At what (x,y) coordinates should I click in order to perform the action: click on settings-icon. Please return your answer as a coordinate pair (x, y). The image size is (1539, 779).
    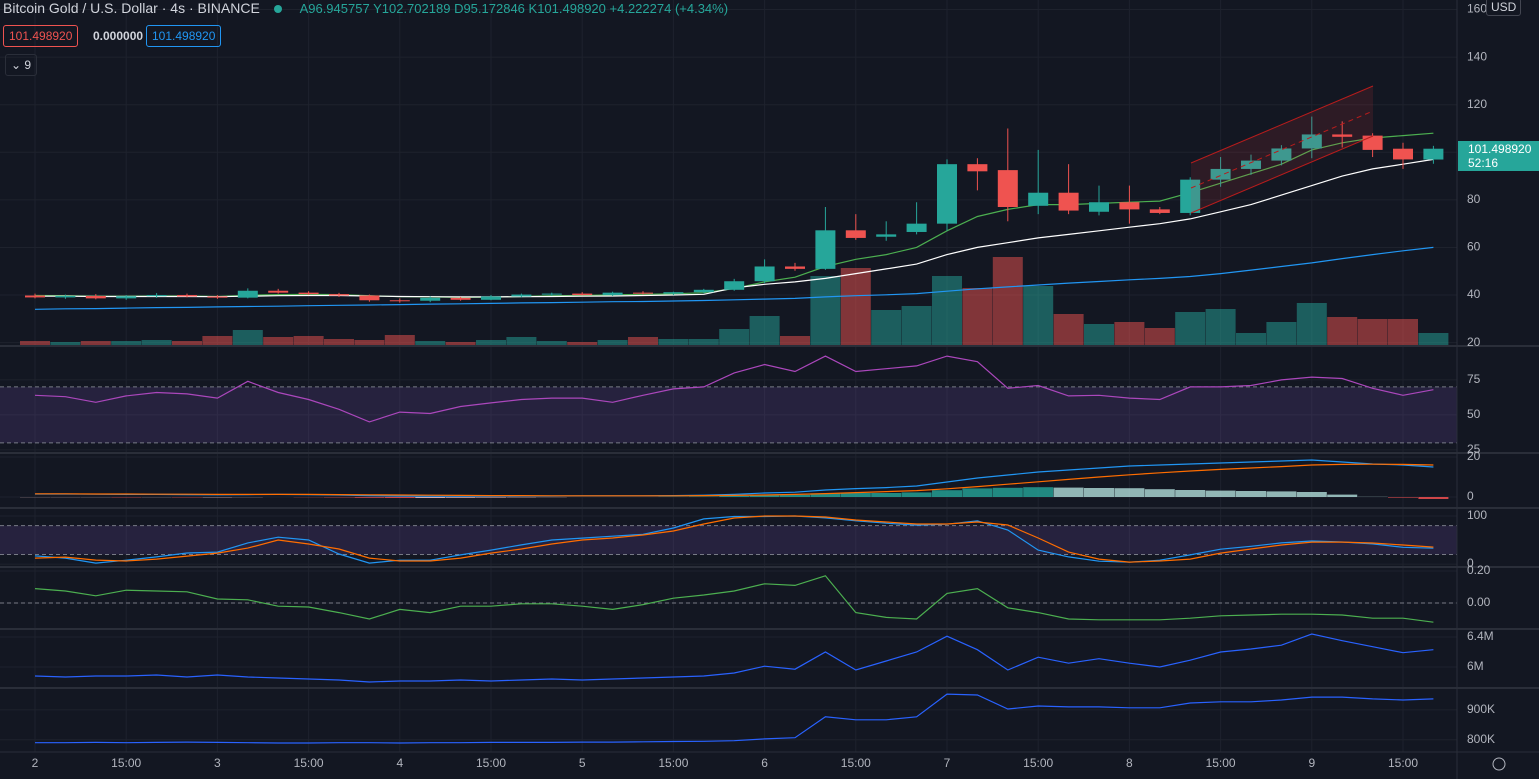
    Looking at the image, I should click on (1499, 764).